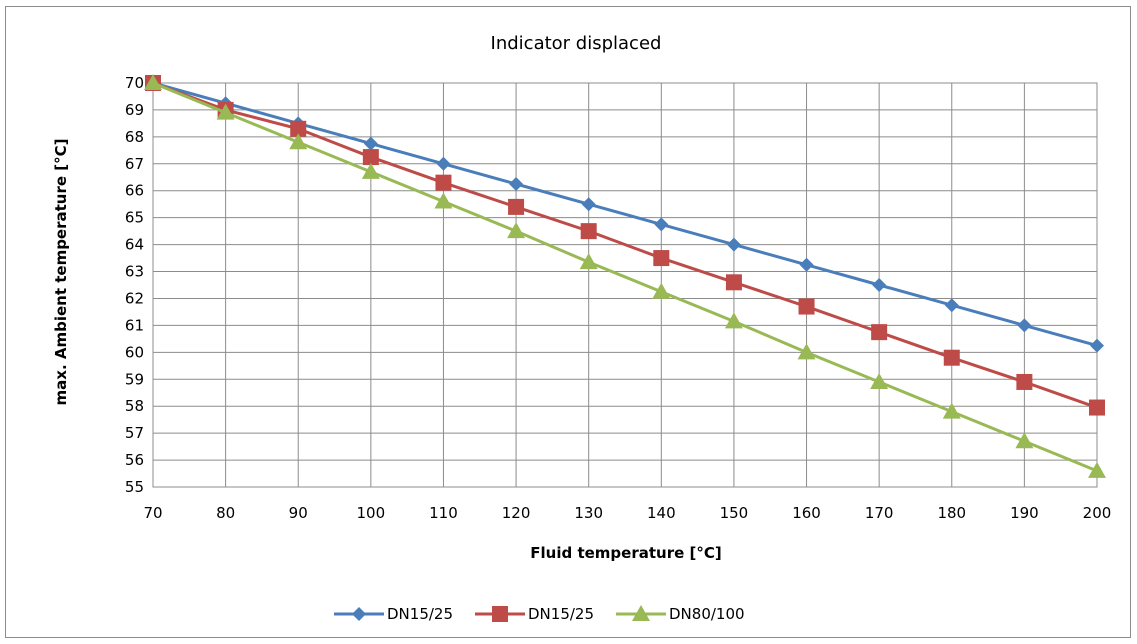 This screenshot has height=644, width=1137. Describe the element at coordinates (576, 43) in the screenshot. I see `chart-title: Indicator displaced` at that location.